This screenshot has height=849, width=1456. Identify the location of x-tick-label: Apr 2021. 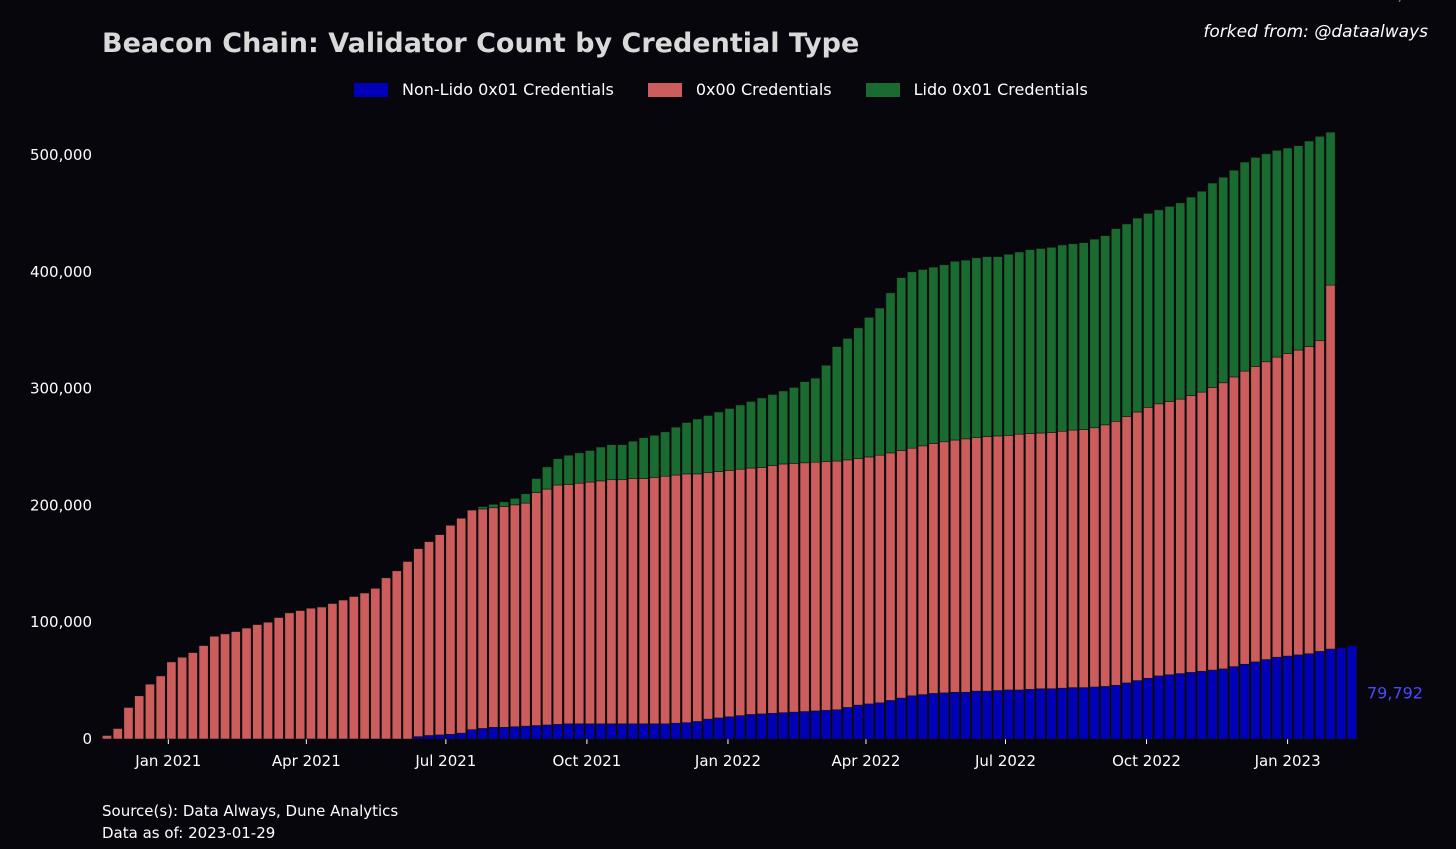
(306, 761).